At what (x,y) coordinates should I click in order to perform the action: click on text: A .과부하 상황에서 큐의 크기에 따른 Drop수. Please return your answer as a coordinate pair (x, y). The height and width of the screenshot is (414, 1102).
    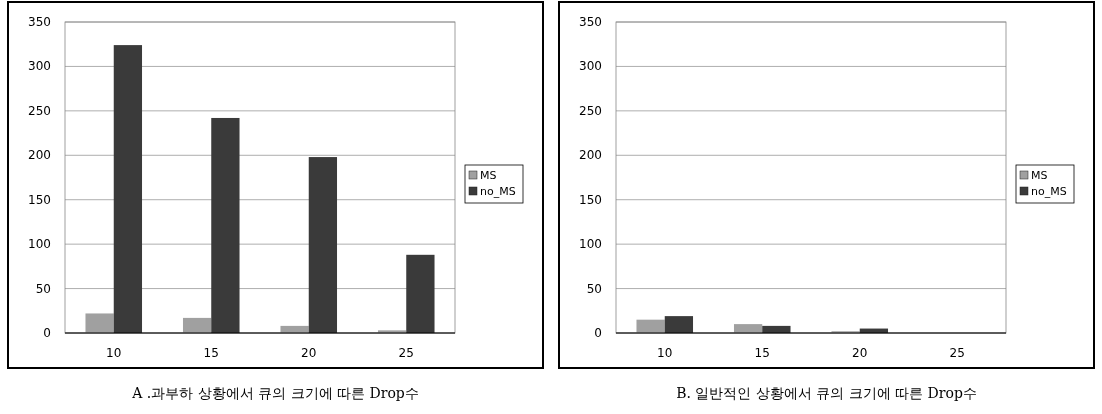
    Looking at the image, I should click on (275, 393).